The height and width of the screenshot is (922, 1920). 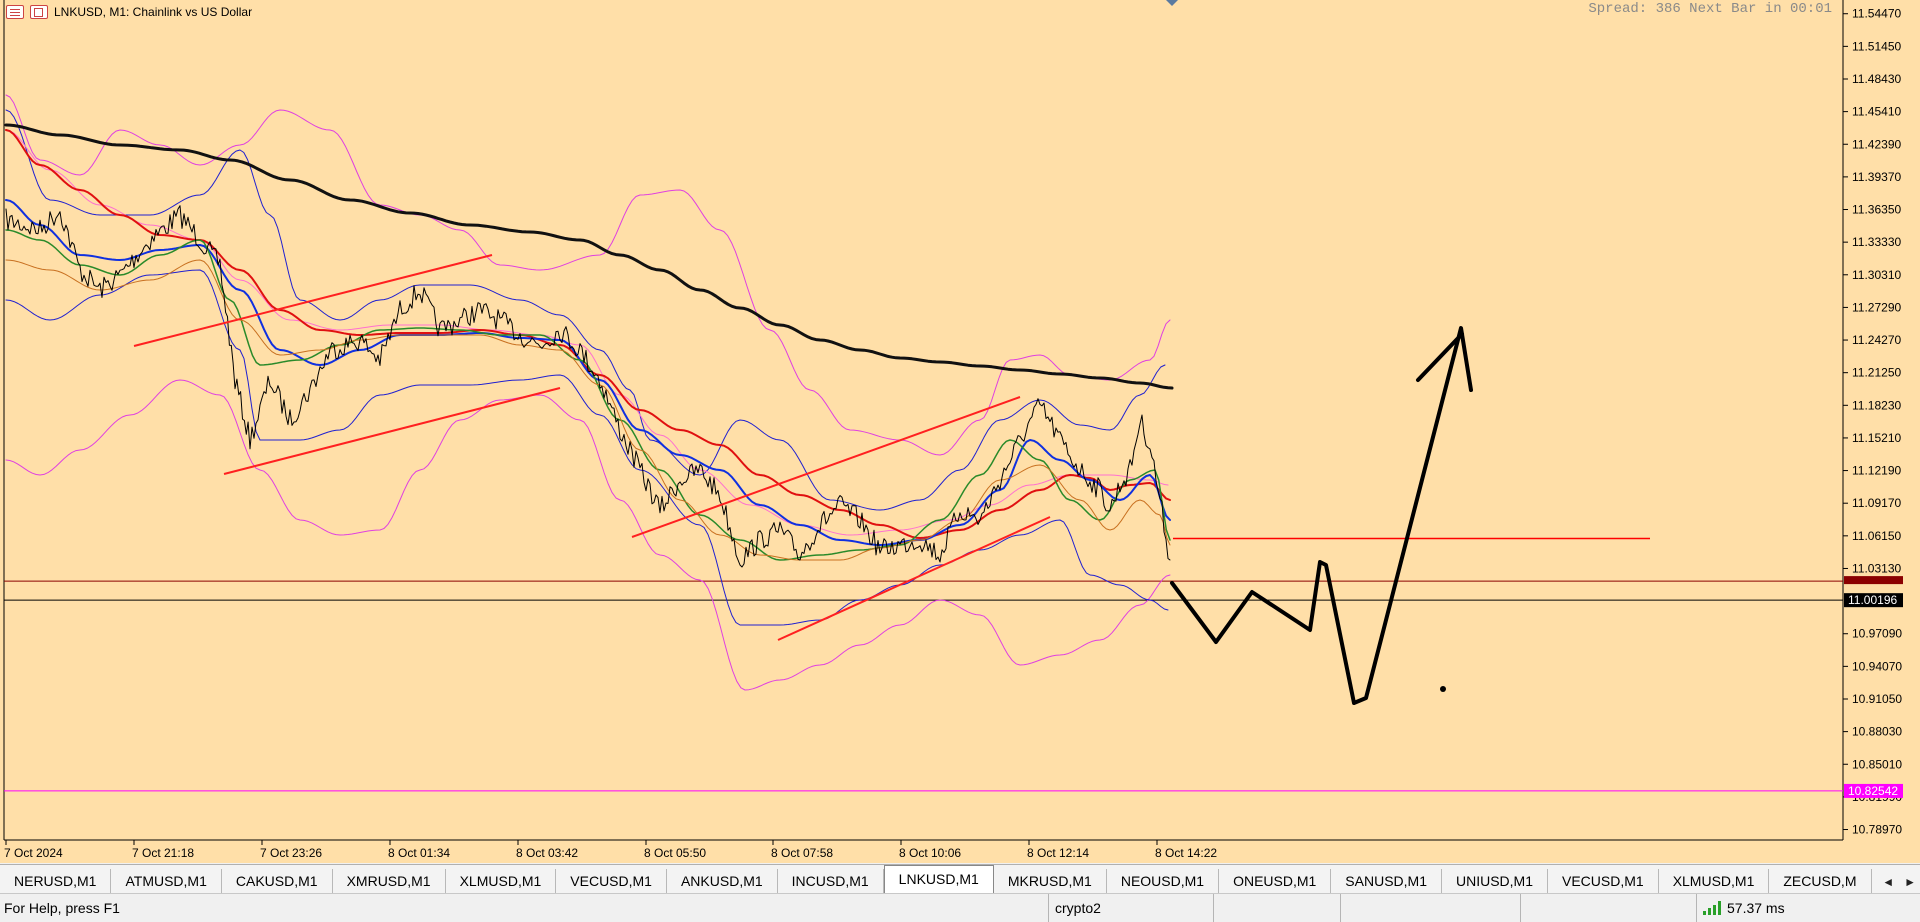 What do you see at coordinates (675, 853) in the screenshot?
I see `x-tick-label: 8 Oct 05:50` at bounding box center [675, 853].